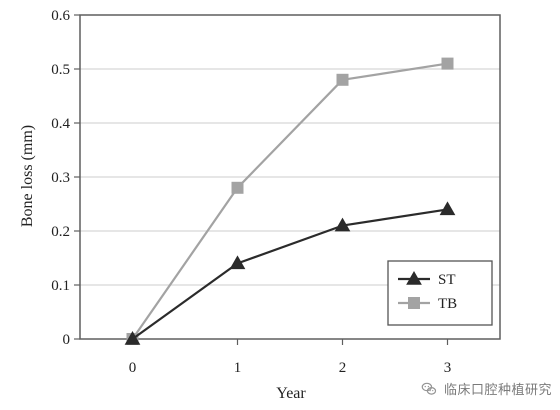 The image size is (560, 410). Describe the element at coordinates (447, 304) in the screenshot. I see `legend-label-tb: TB` at that location.